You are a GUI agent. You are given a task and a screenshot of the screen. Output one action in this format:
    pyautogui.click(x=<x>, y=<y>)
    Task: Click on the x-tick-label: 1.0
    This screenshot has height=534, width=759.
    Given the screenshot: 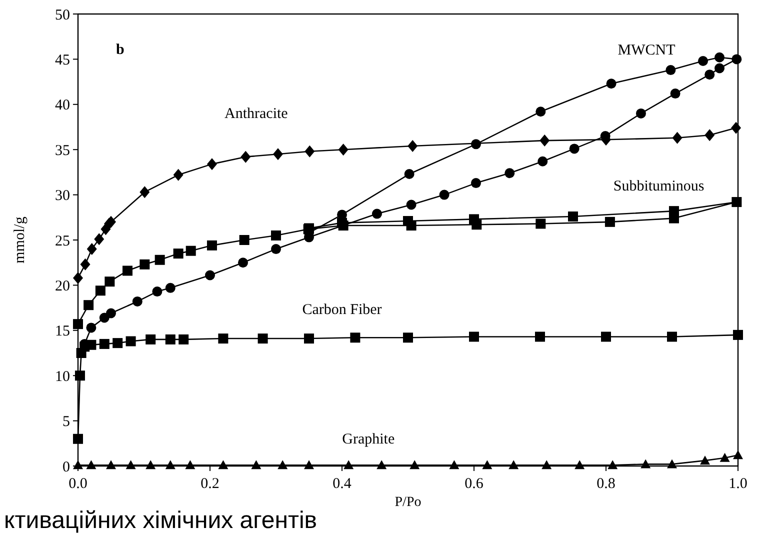 What is the action you would take?
    pyautogui.click(x=738, y=484)
    